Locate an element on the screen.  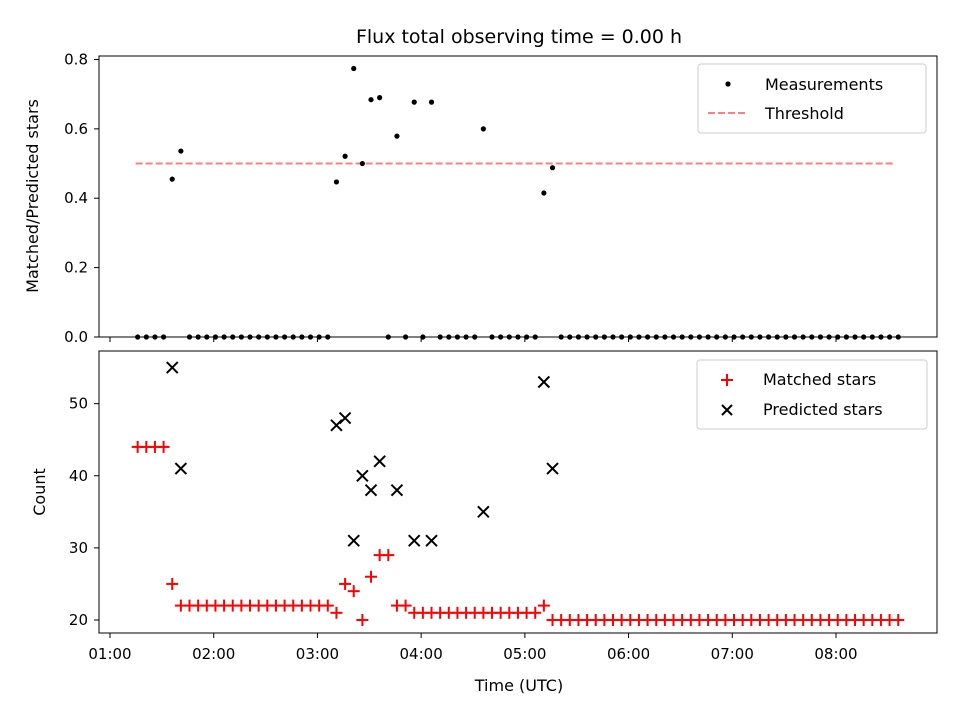
bottom-x-tick-label: 02:00 is located at coordinates (213, 654).